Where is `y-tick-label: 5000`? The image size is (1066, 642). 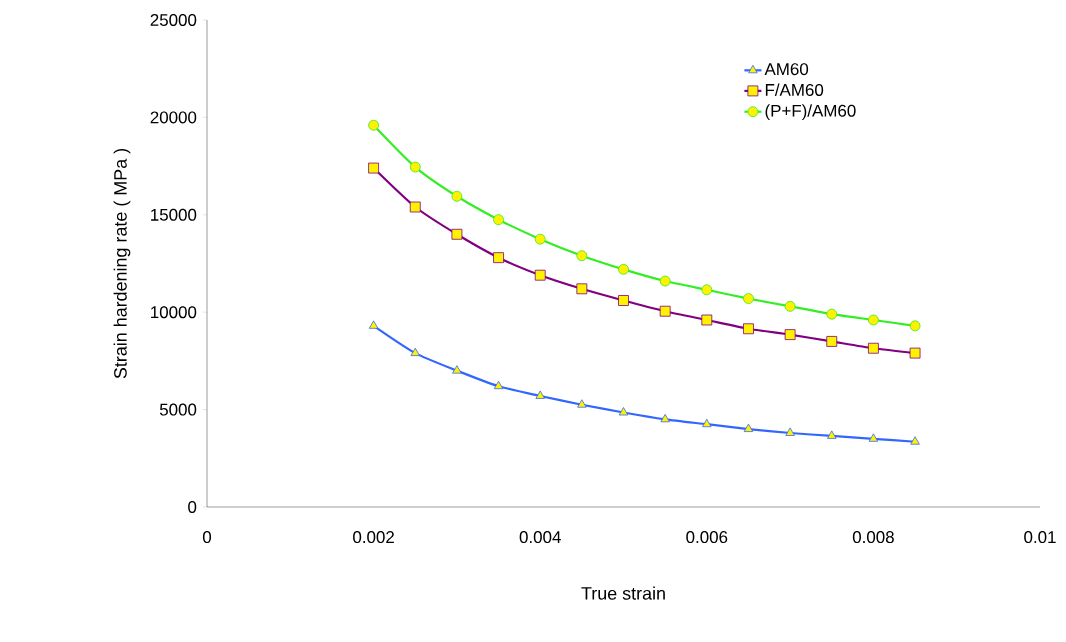 y-tick-label: 5000 is located at coordinates (178, 409).